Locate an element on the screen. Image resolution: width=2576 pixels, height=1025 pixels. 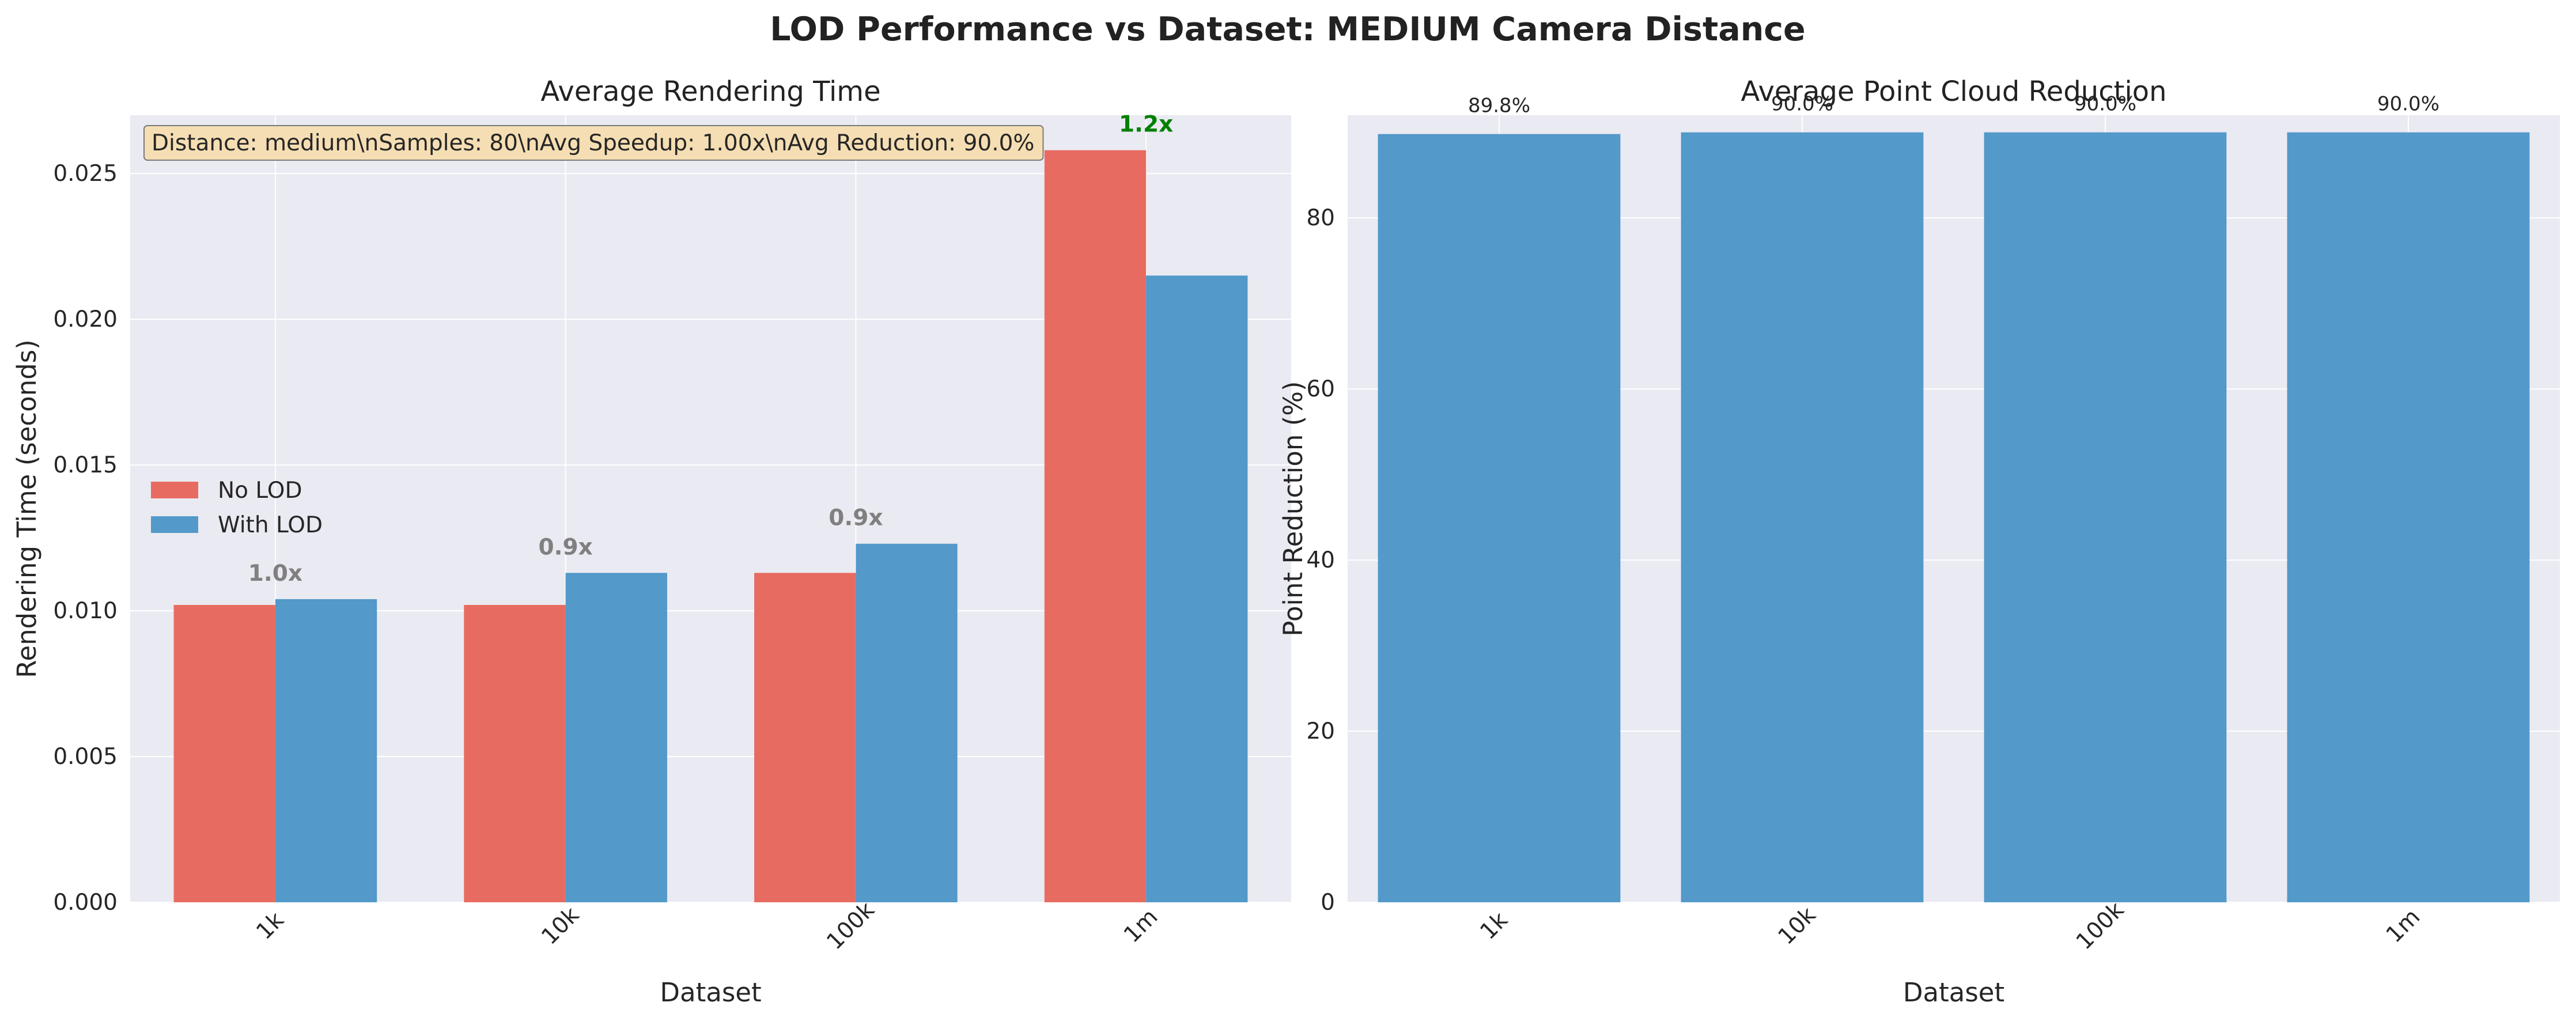
point-reduction-y-axis-label: Point Reduction (%) is located at coordinates (1293, 508).